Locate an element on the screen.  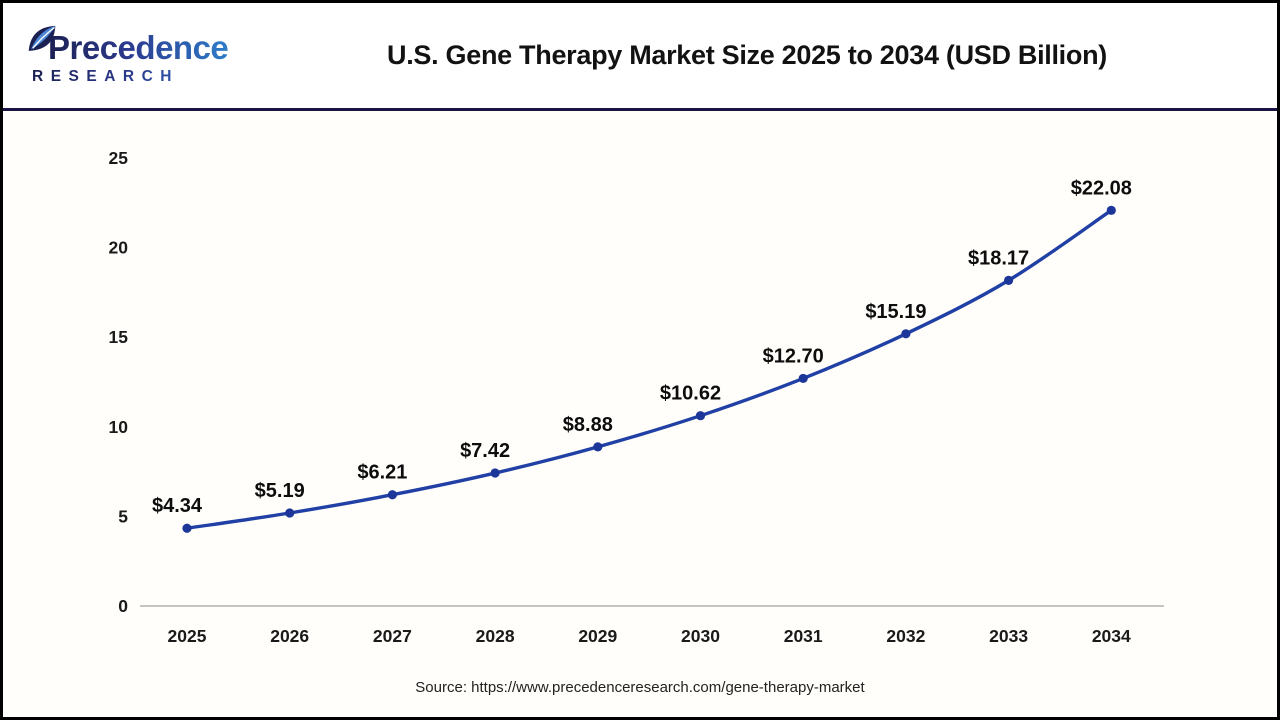
y-tick-25: 25 is located at coordinates (119, 158).